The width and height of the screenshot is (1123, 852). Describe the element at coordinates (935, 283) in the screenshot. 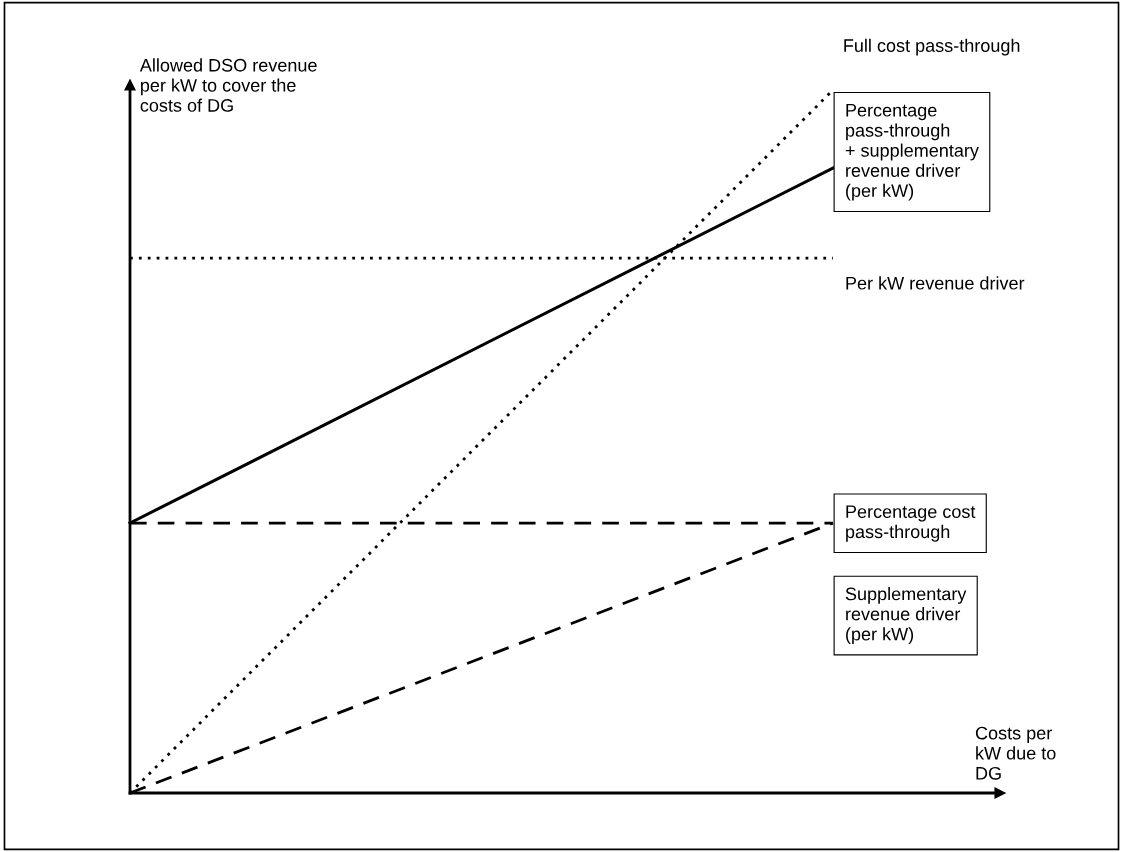

I see `series-label: Per kW revenue driver` at that location.